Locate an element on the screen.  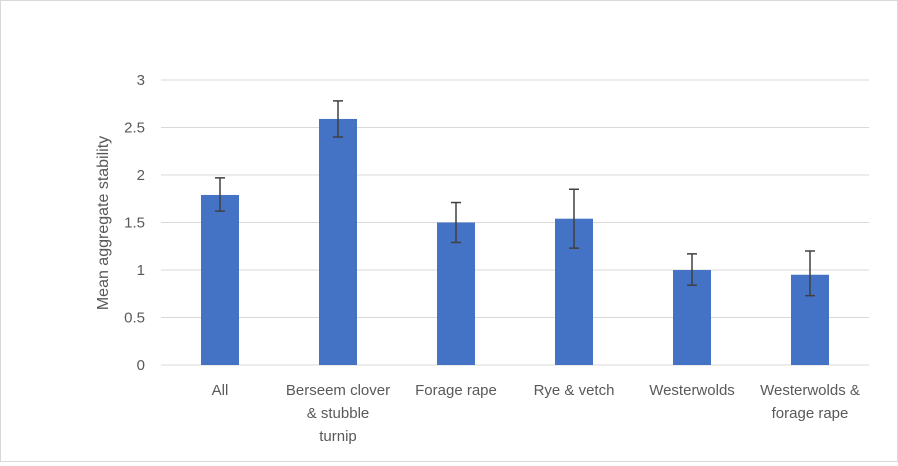
y-tick-label: 1.5 is located at coordinates (134, 223).